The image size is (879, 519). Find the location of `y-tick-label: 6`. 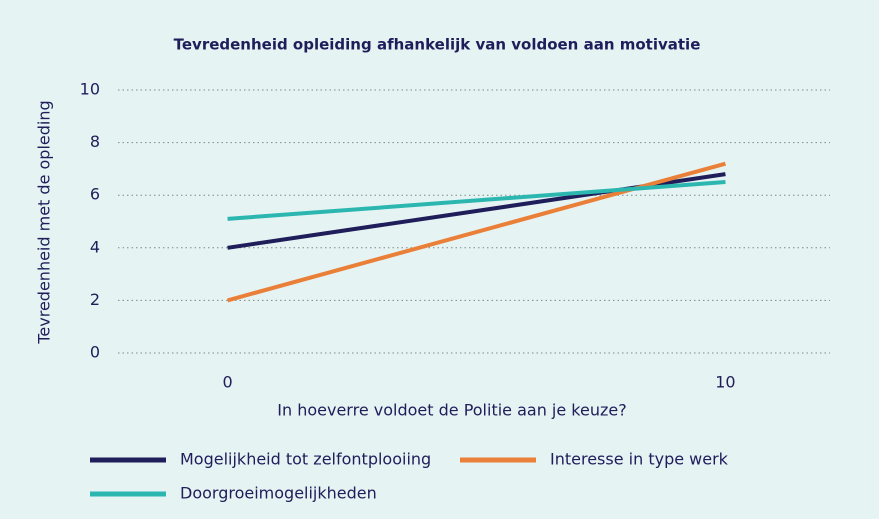

y-tick-label: 6 is located at coordinates (95, 194).